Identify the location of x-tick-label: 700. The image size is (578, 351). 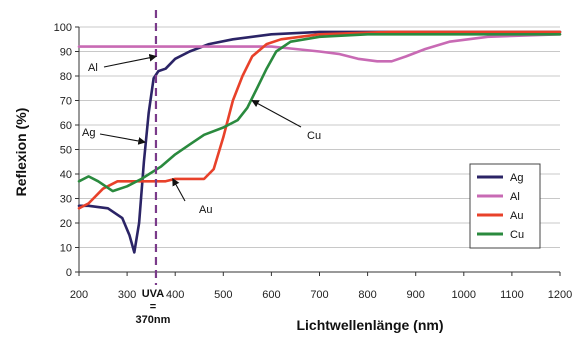
(319, 295).